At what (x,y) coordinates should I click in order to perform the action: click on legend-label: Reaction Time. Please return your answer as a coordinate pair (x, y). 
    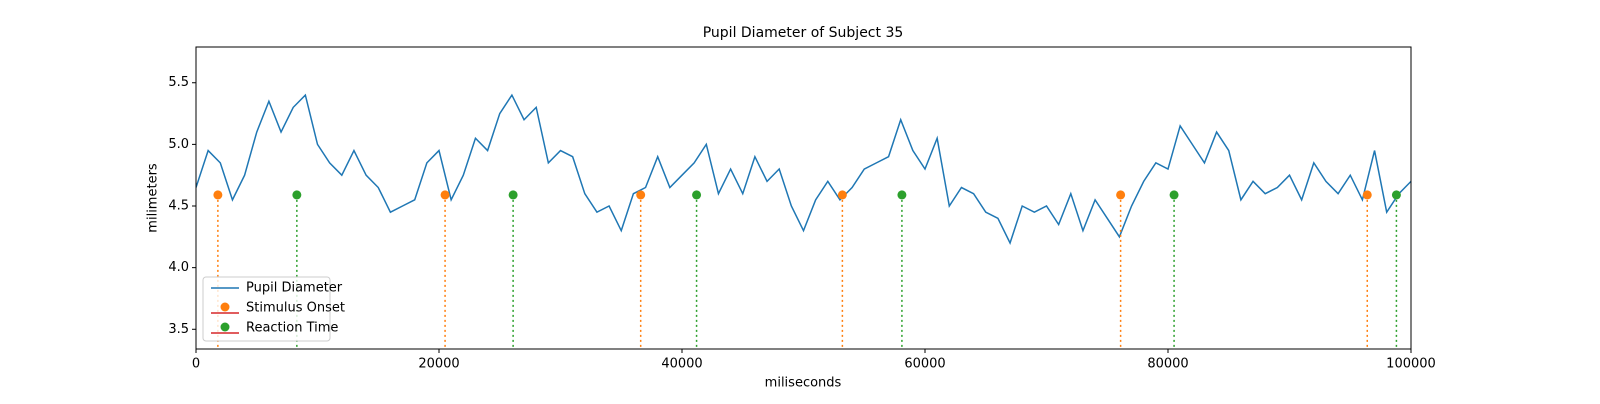
    Looking at the image, I should click on (292, 328).